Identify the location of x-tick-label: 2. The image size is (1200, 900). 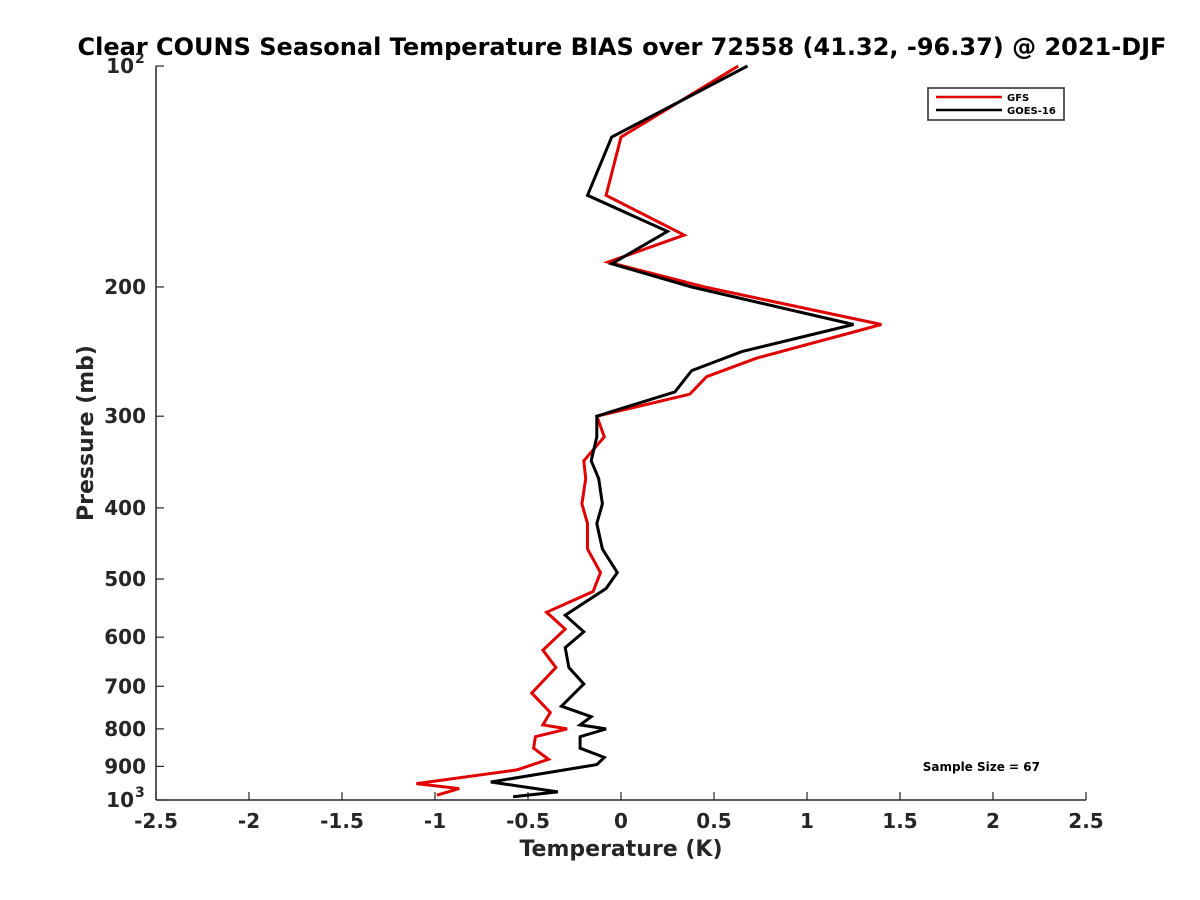
(993, 821).